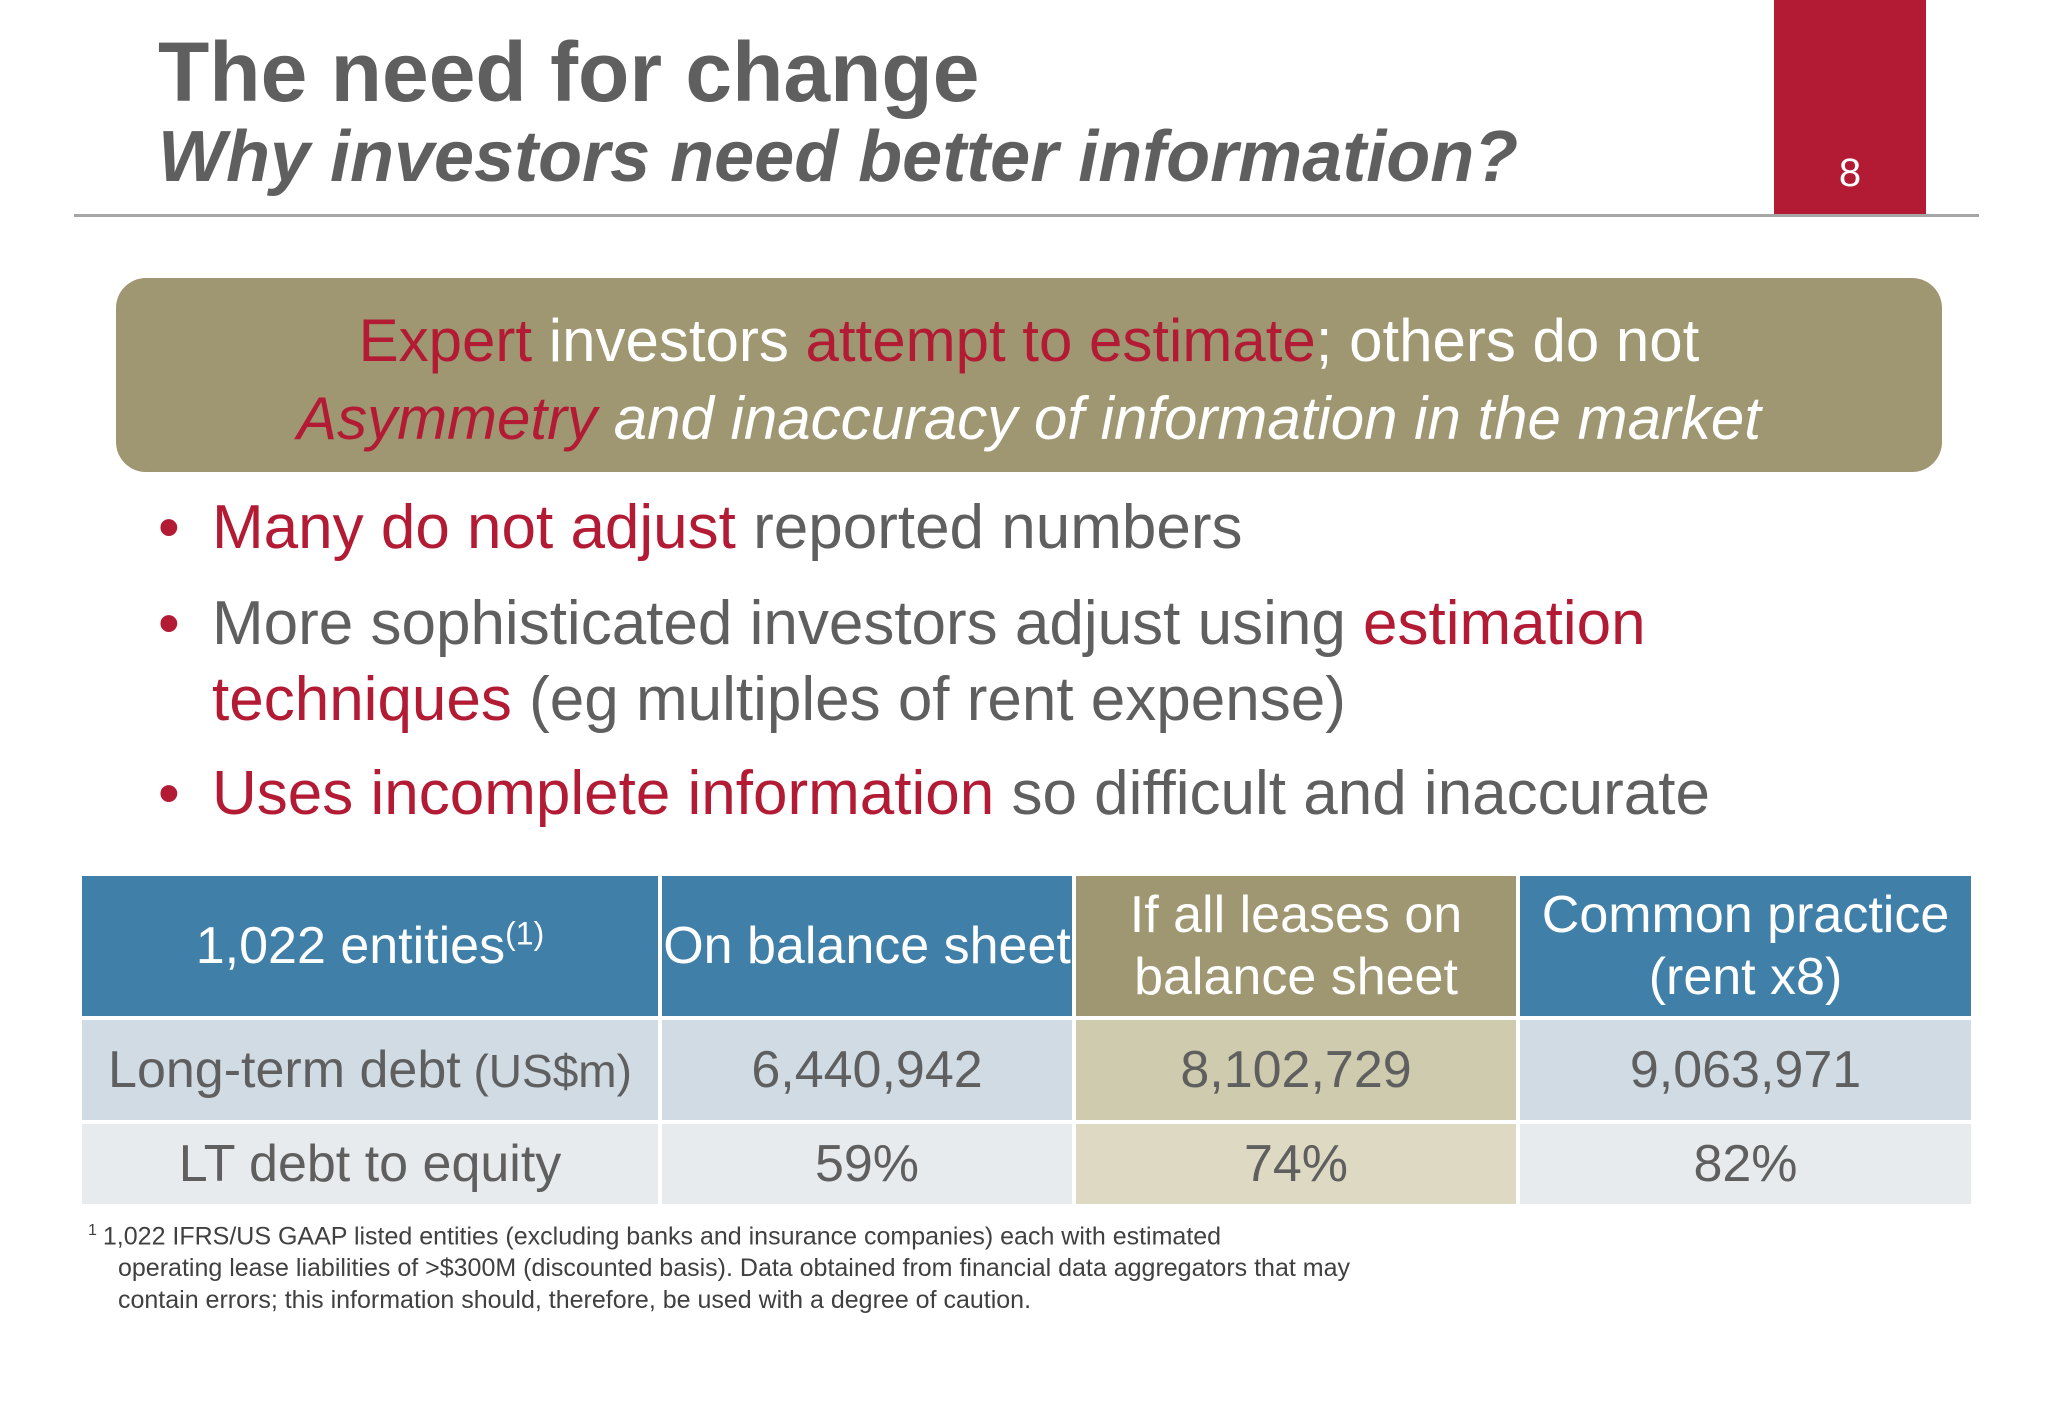 Image resolution: width=2048 pixels, height=1418 pixels. I want to click on cell-value: 8,102,729, so click(1296, 1070).